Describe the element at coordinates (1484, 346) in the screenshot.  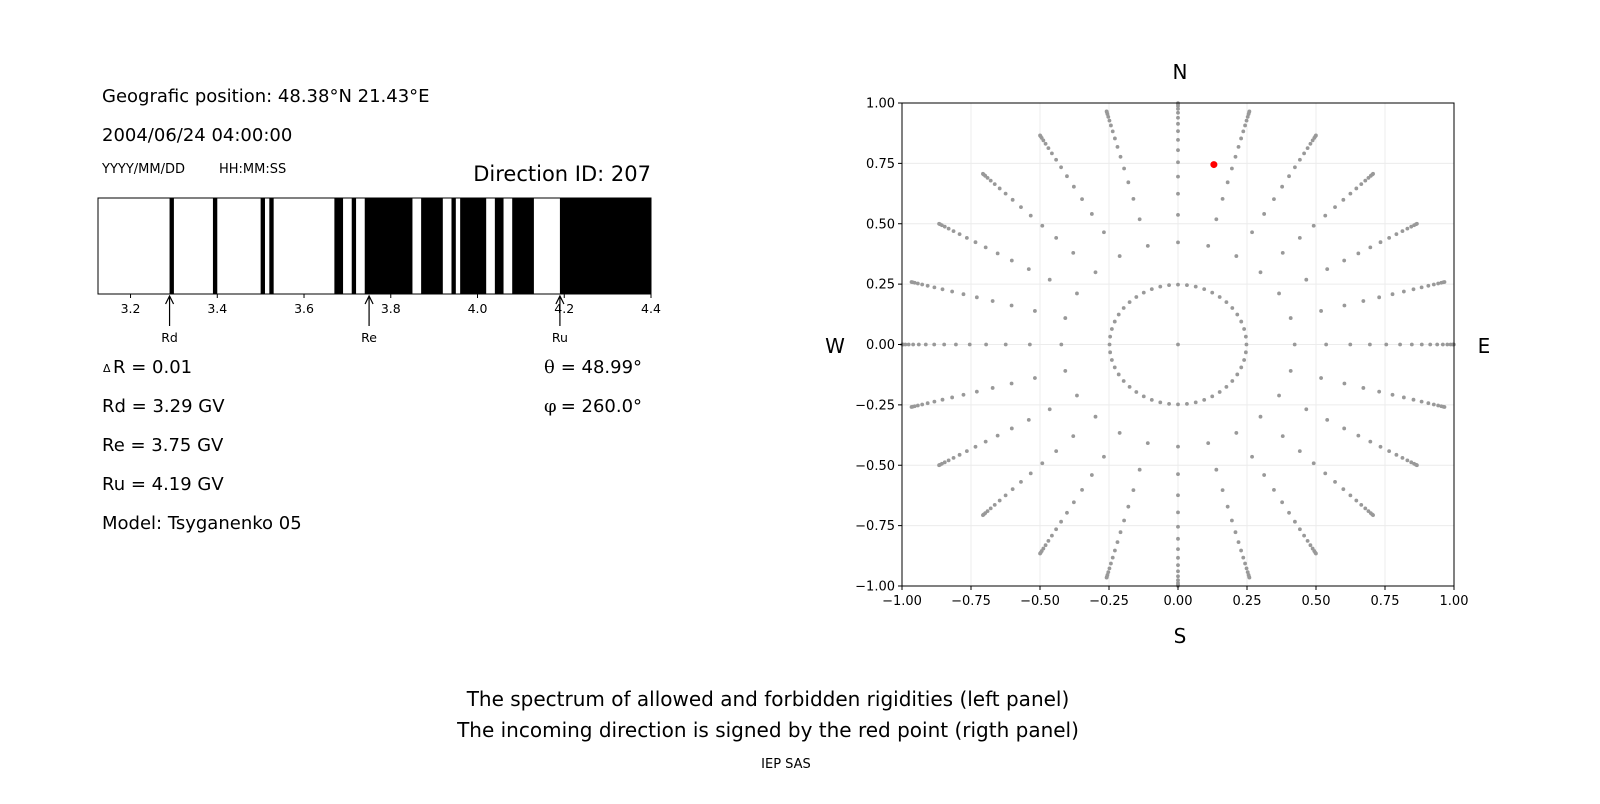
I see `compass-east: E` at that location.